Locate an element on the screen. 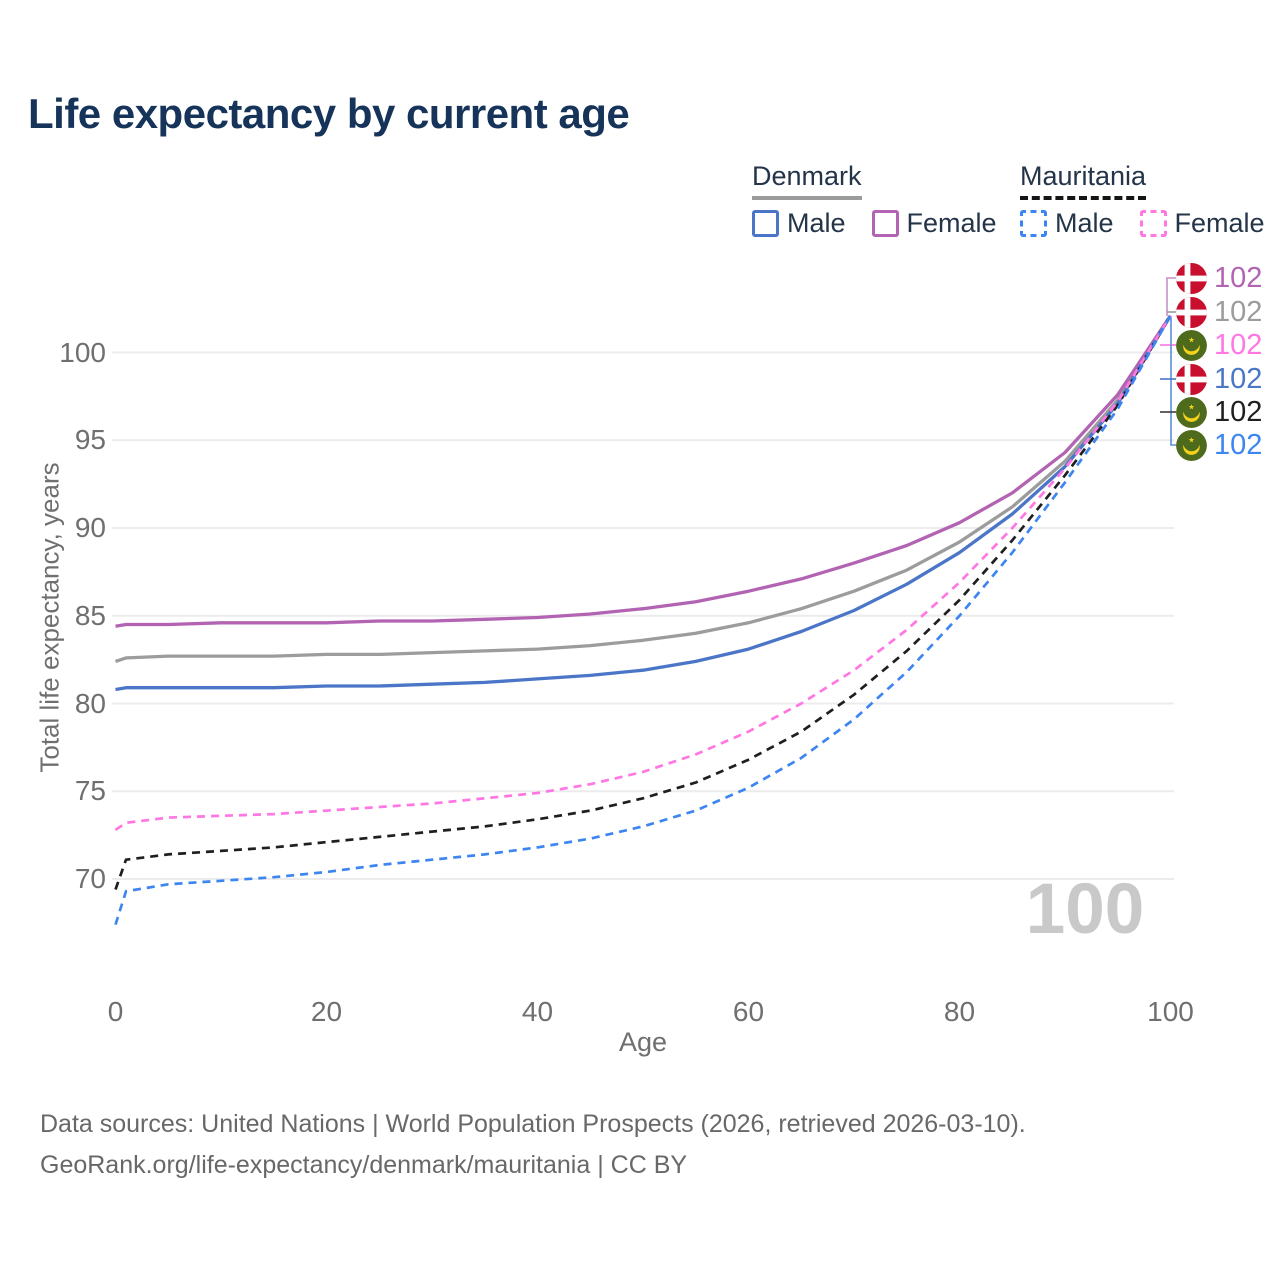  legend-item-denmark-female: Female is located at coordinates (934, 223).